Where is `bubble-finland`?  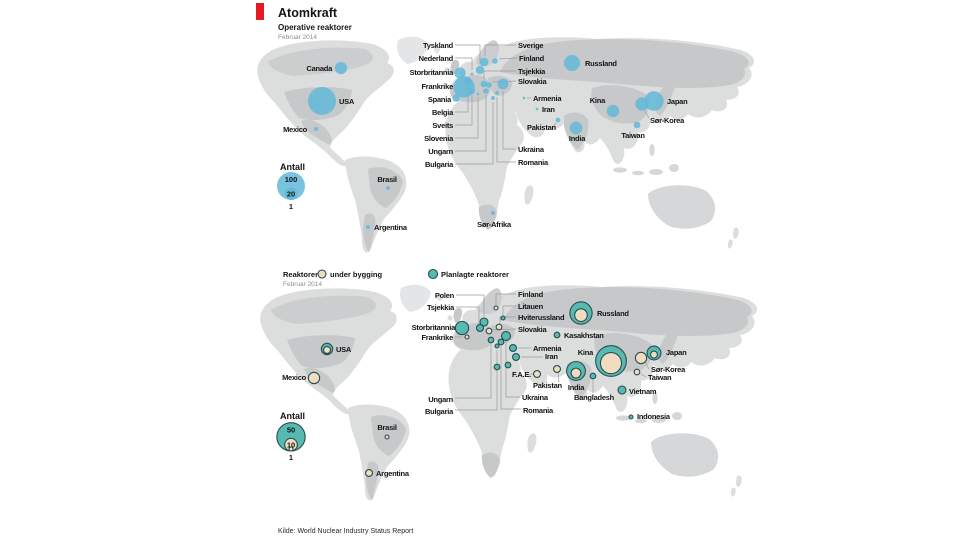
bubble-finland is located at coordinates (495, 61).